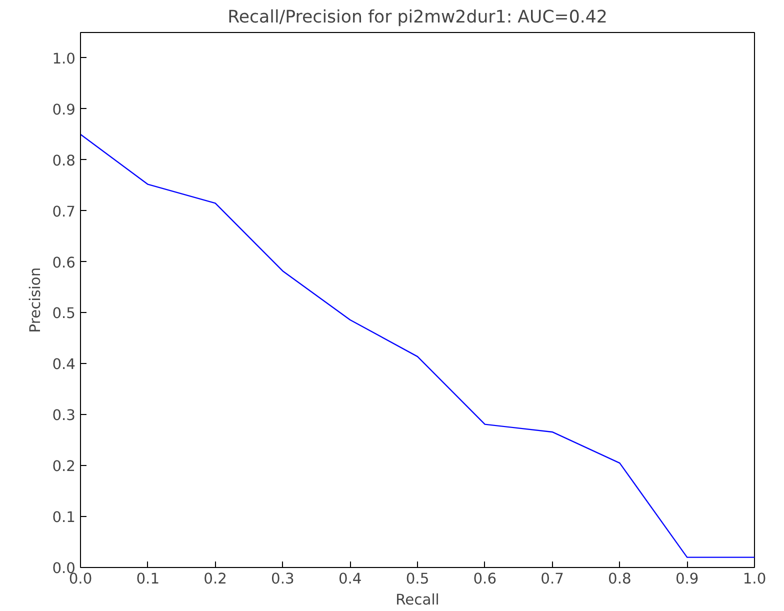  What do you see at coordinates (64, 161) in the screenshot?
I see `y-tick-label: 0.8` at bounding box center [64, 161].